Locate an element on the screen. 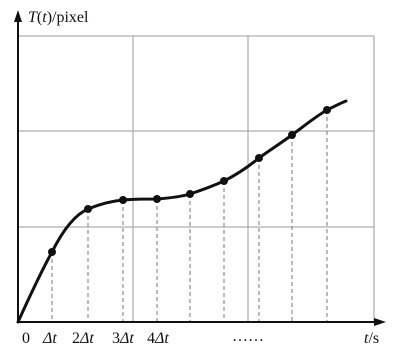 This screenshot has width=393, height=345. tick-label-1: Δt is located at coordinates (49, 337).